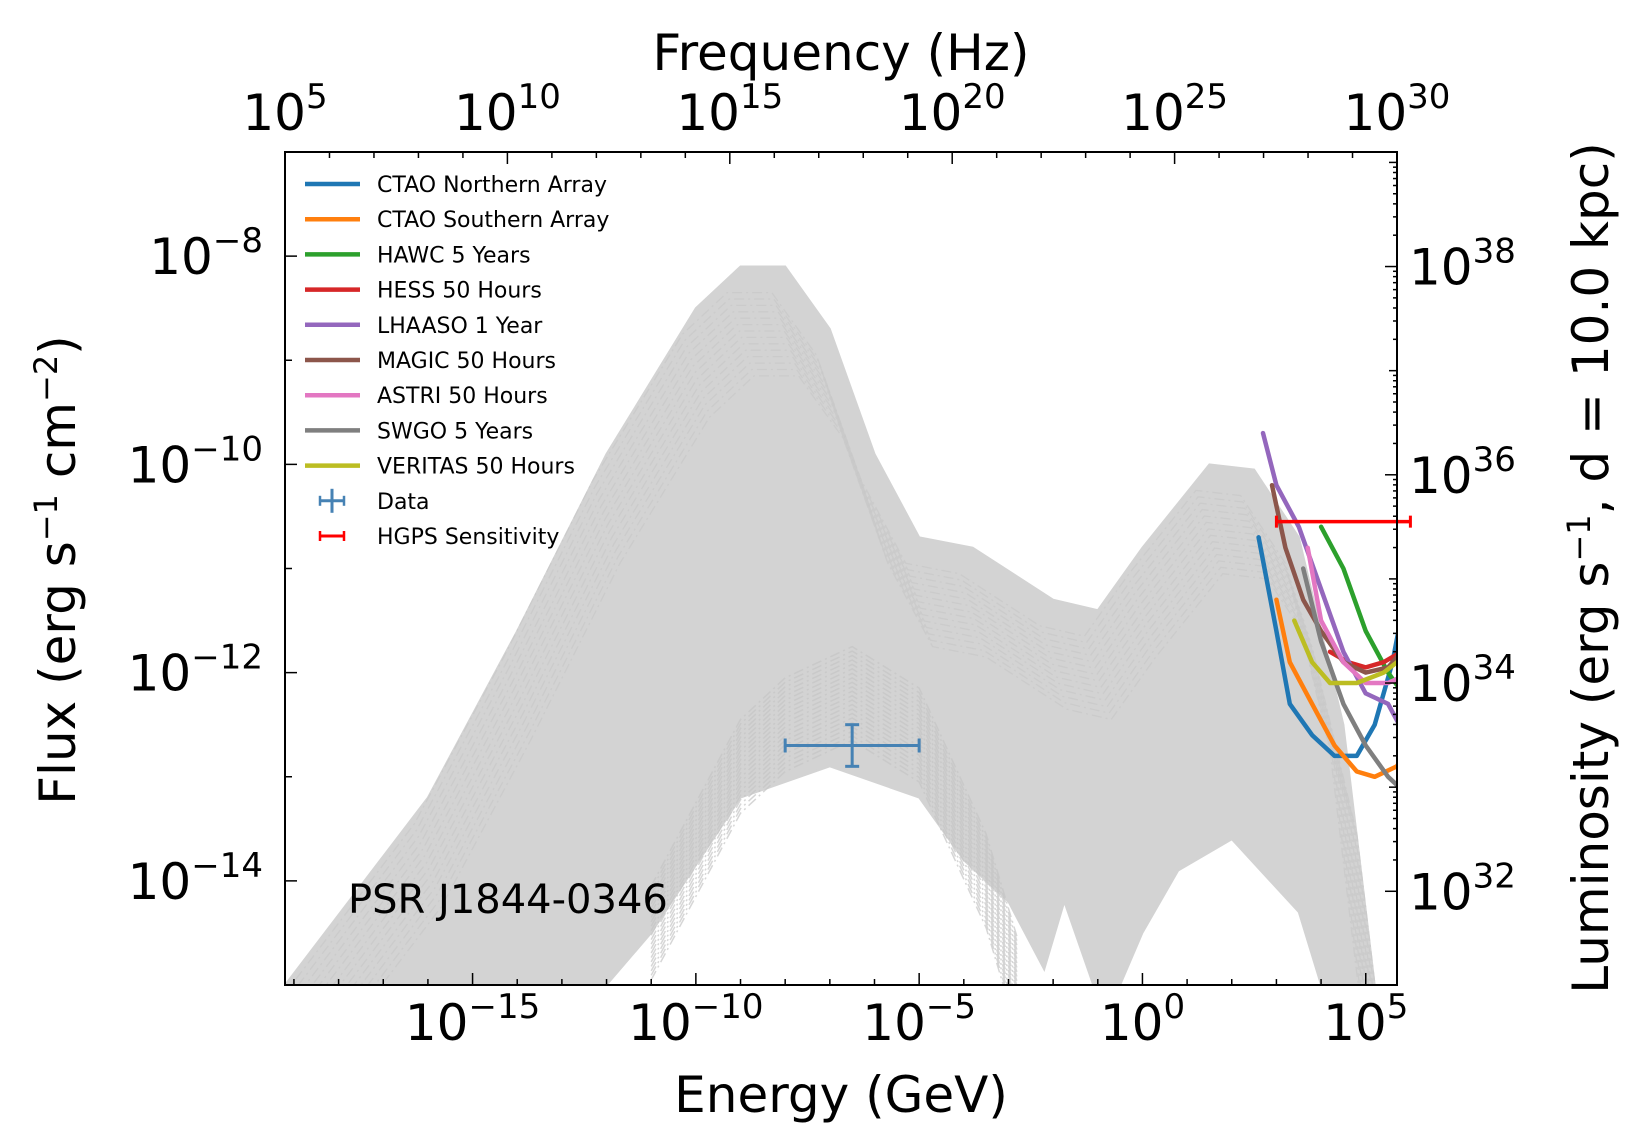 This screenshot has height=1146, width=1644. What do you see at coordinates (1494, 460) in the screenshot?
I see `right-y-tick-label-exp: 36` at bounding box center [1494, 460].